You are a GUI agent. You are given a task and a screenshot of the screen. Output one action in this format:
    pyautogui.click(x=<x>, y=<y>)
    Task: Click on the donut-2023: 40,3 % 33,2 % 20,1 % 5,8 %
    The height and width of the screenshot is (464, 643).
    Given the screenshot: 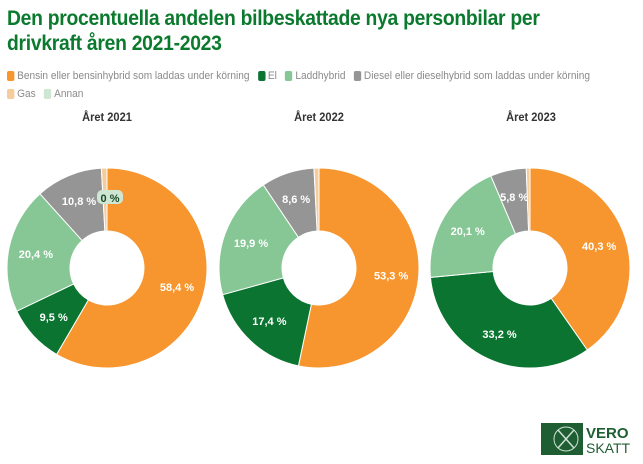 What is the action you would take?
    pyautogui.click(x=530, y=268)
    